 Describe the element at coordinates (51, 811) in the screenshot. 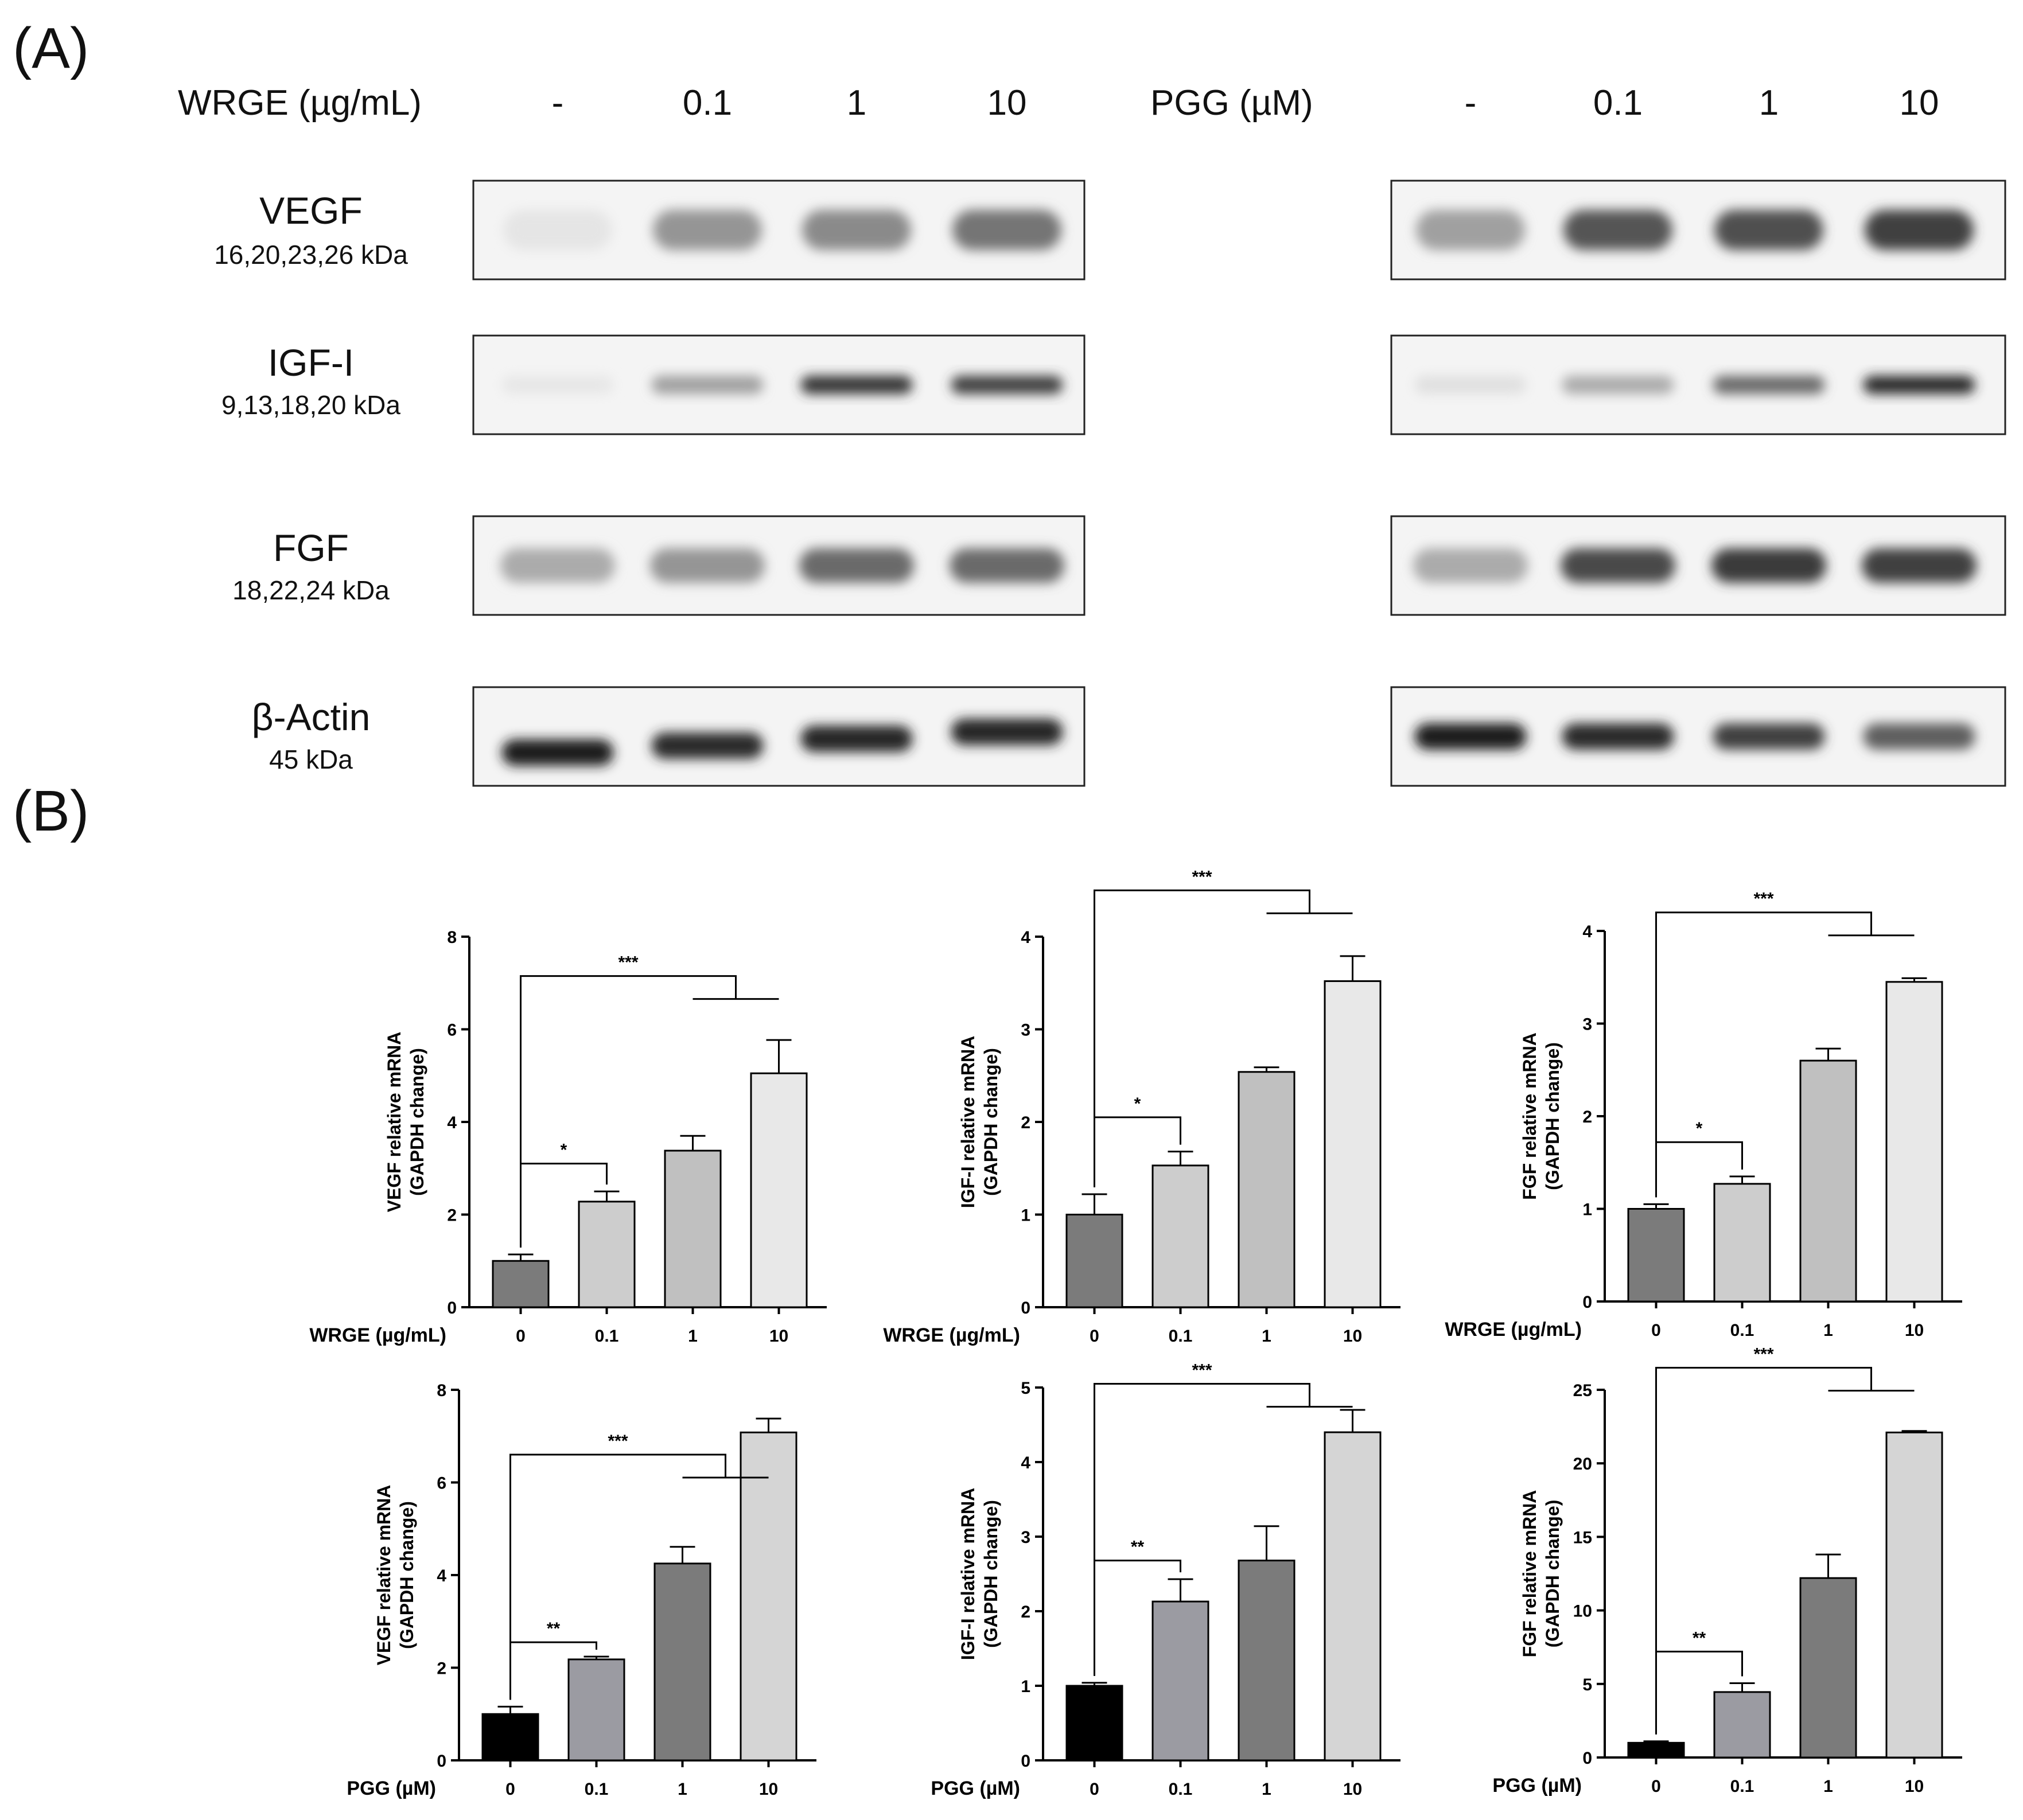

I see `panel-b-label: (B)` at that location.